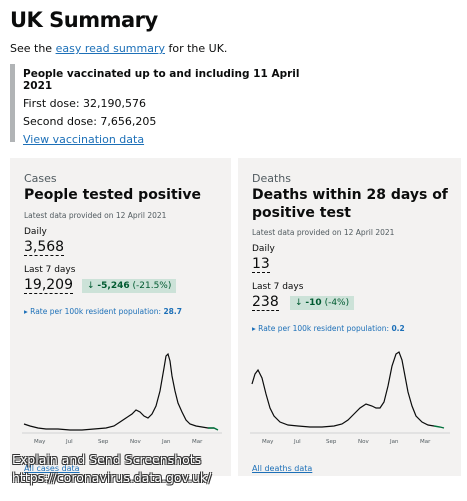  I want to click on watermark-line-2: https://coronavirus.data.gov.uk/, so click(112, 477).